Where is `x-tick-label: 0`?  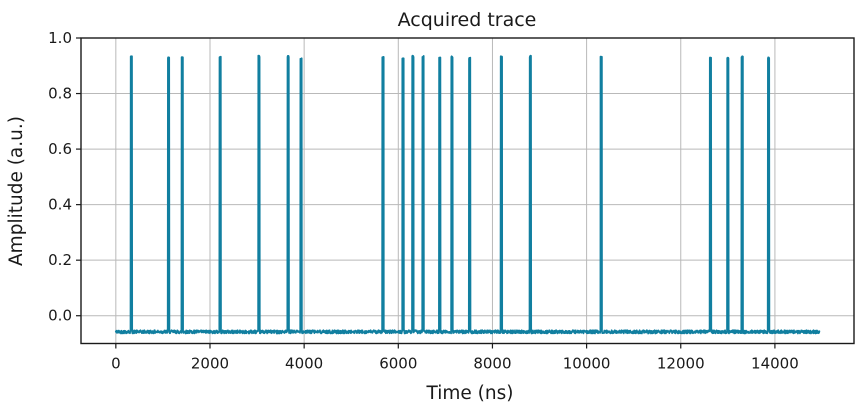
x-tick-label: 0 is located at coordinates (116, 364).